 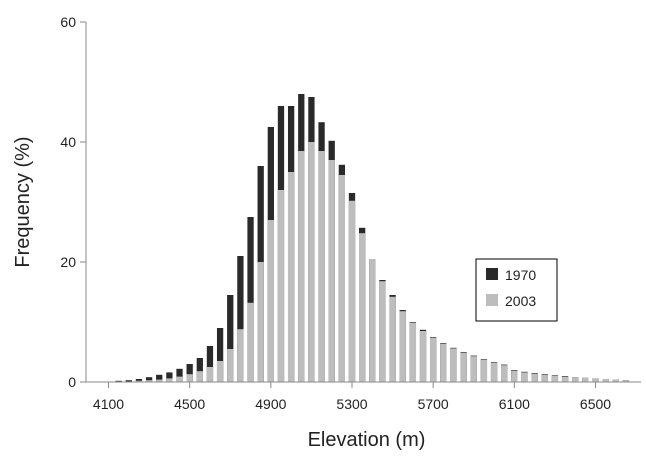 What do you see at coordinates (492, 300) in the screenshot?
I see `legend-swatch-2003` at bounding box center [492, 300].